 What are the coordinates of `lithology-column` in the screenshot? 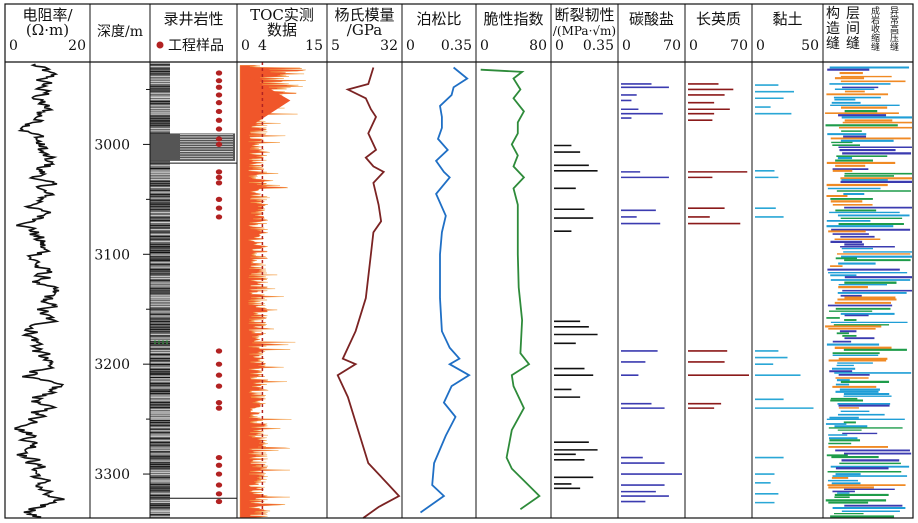 It's located at (160, 290).